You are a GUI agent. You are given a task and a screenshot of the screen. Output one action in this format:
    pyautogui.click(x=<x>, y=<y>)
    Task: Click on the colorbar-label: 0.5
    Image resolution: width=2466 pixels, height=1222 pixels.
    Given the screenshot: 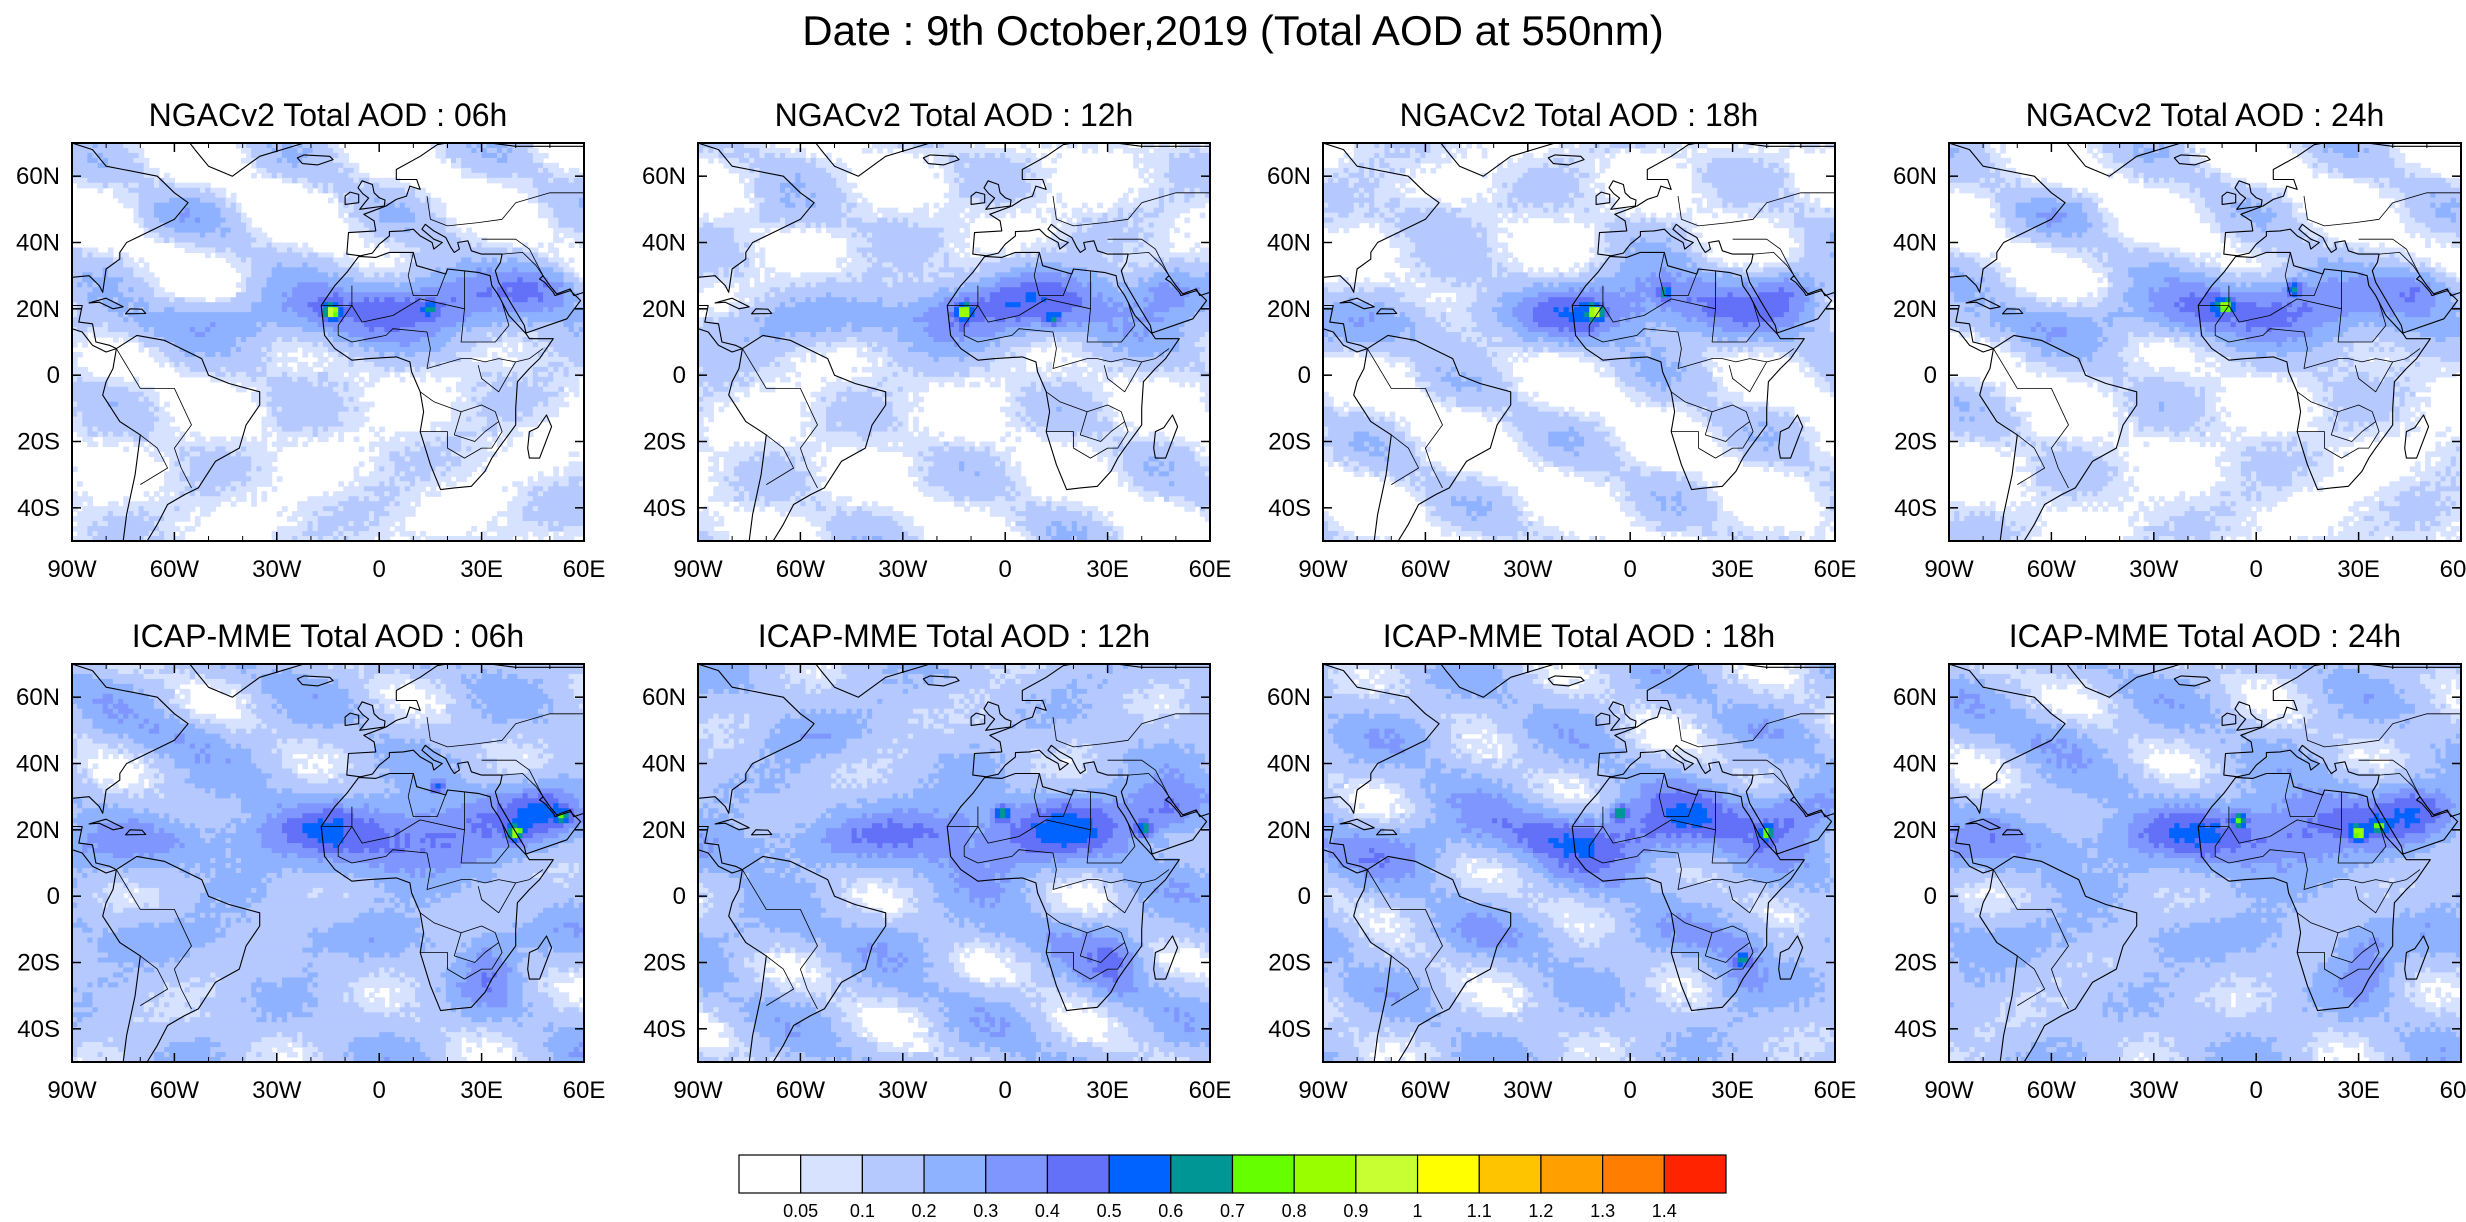 What is the action you would take?
    pyautogui.click(x=1109, y=1211)
    